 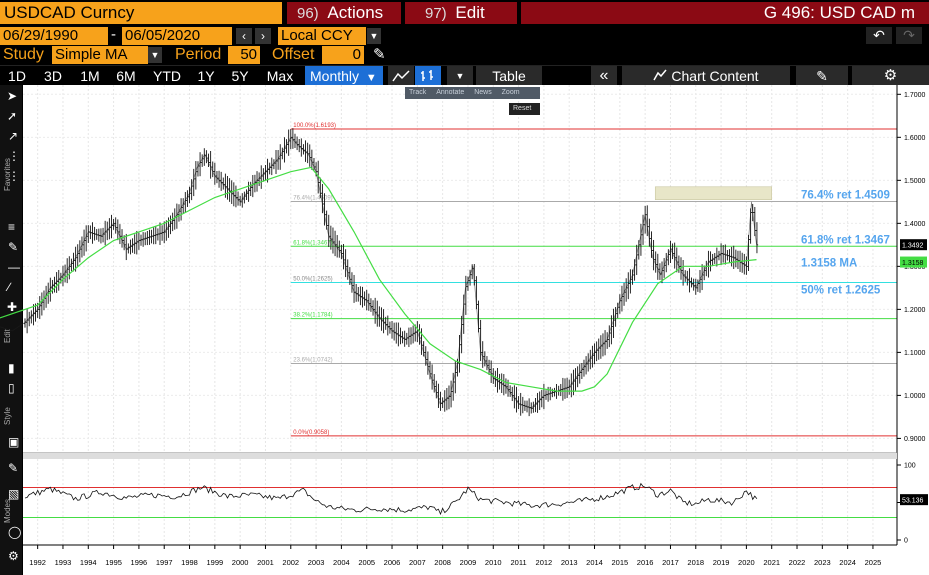 What do you see at coordinates (401, 76) in the screenshot?
I see `line-chart-icon` at bounding box center [401, 76].